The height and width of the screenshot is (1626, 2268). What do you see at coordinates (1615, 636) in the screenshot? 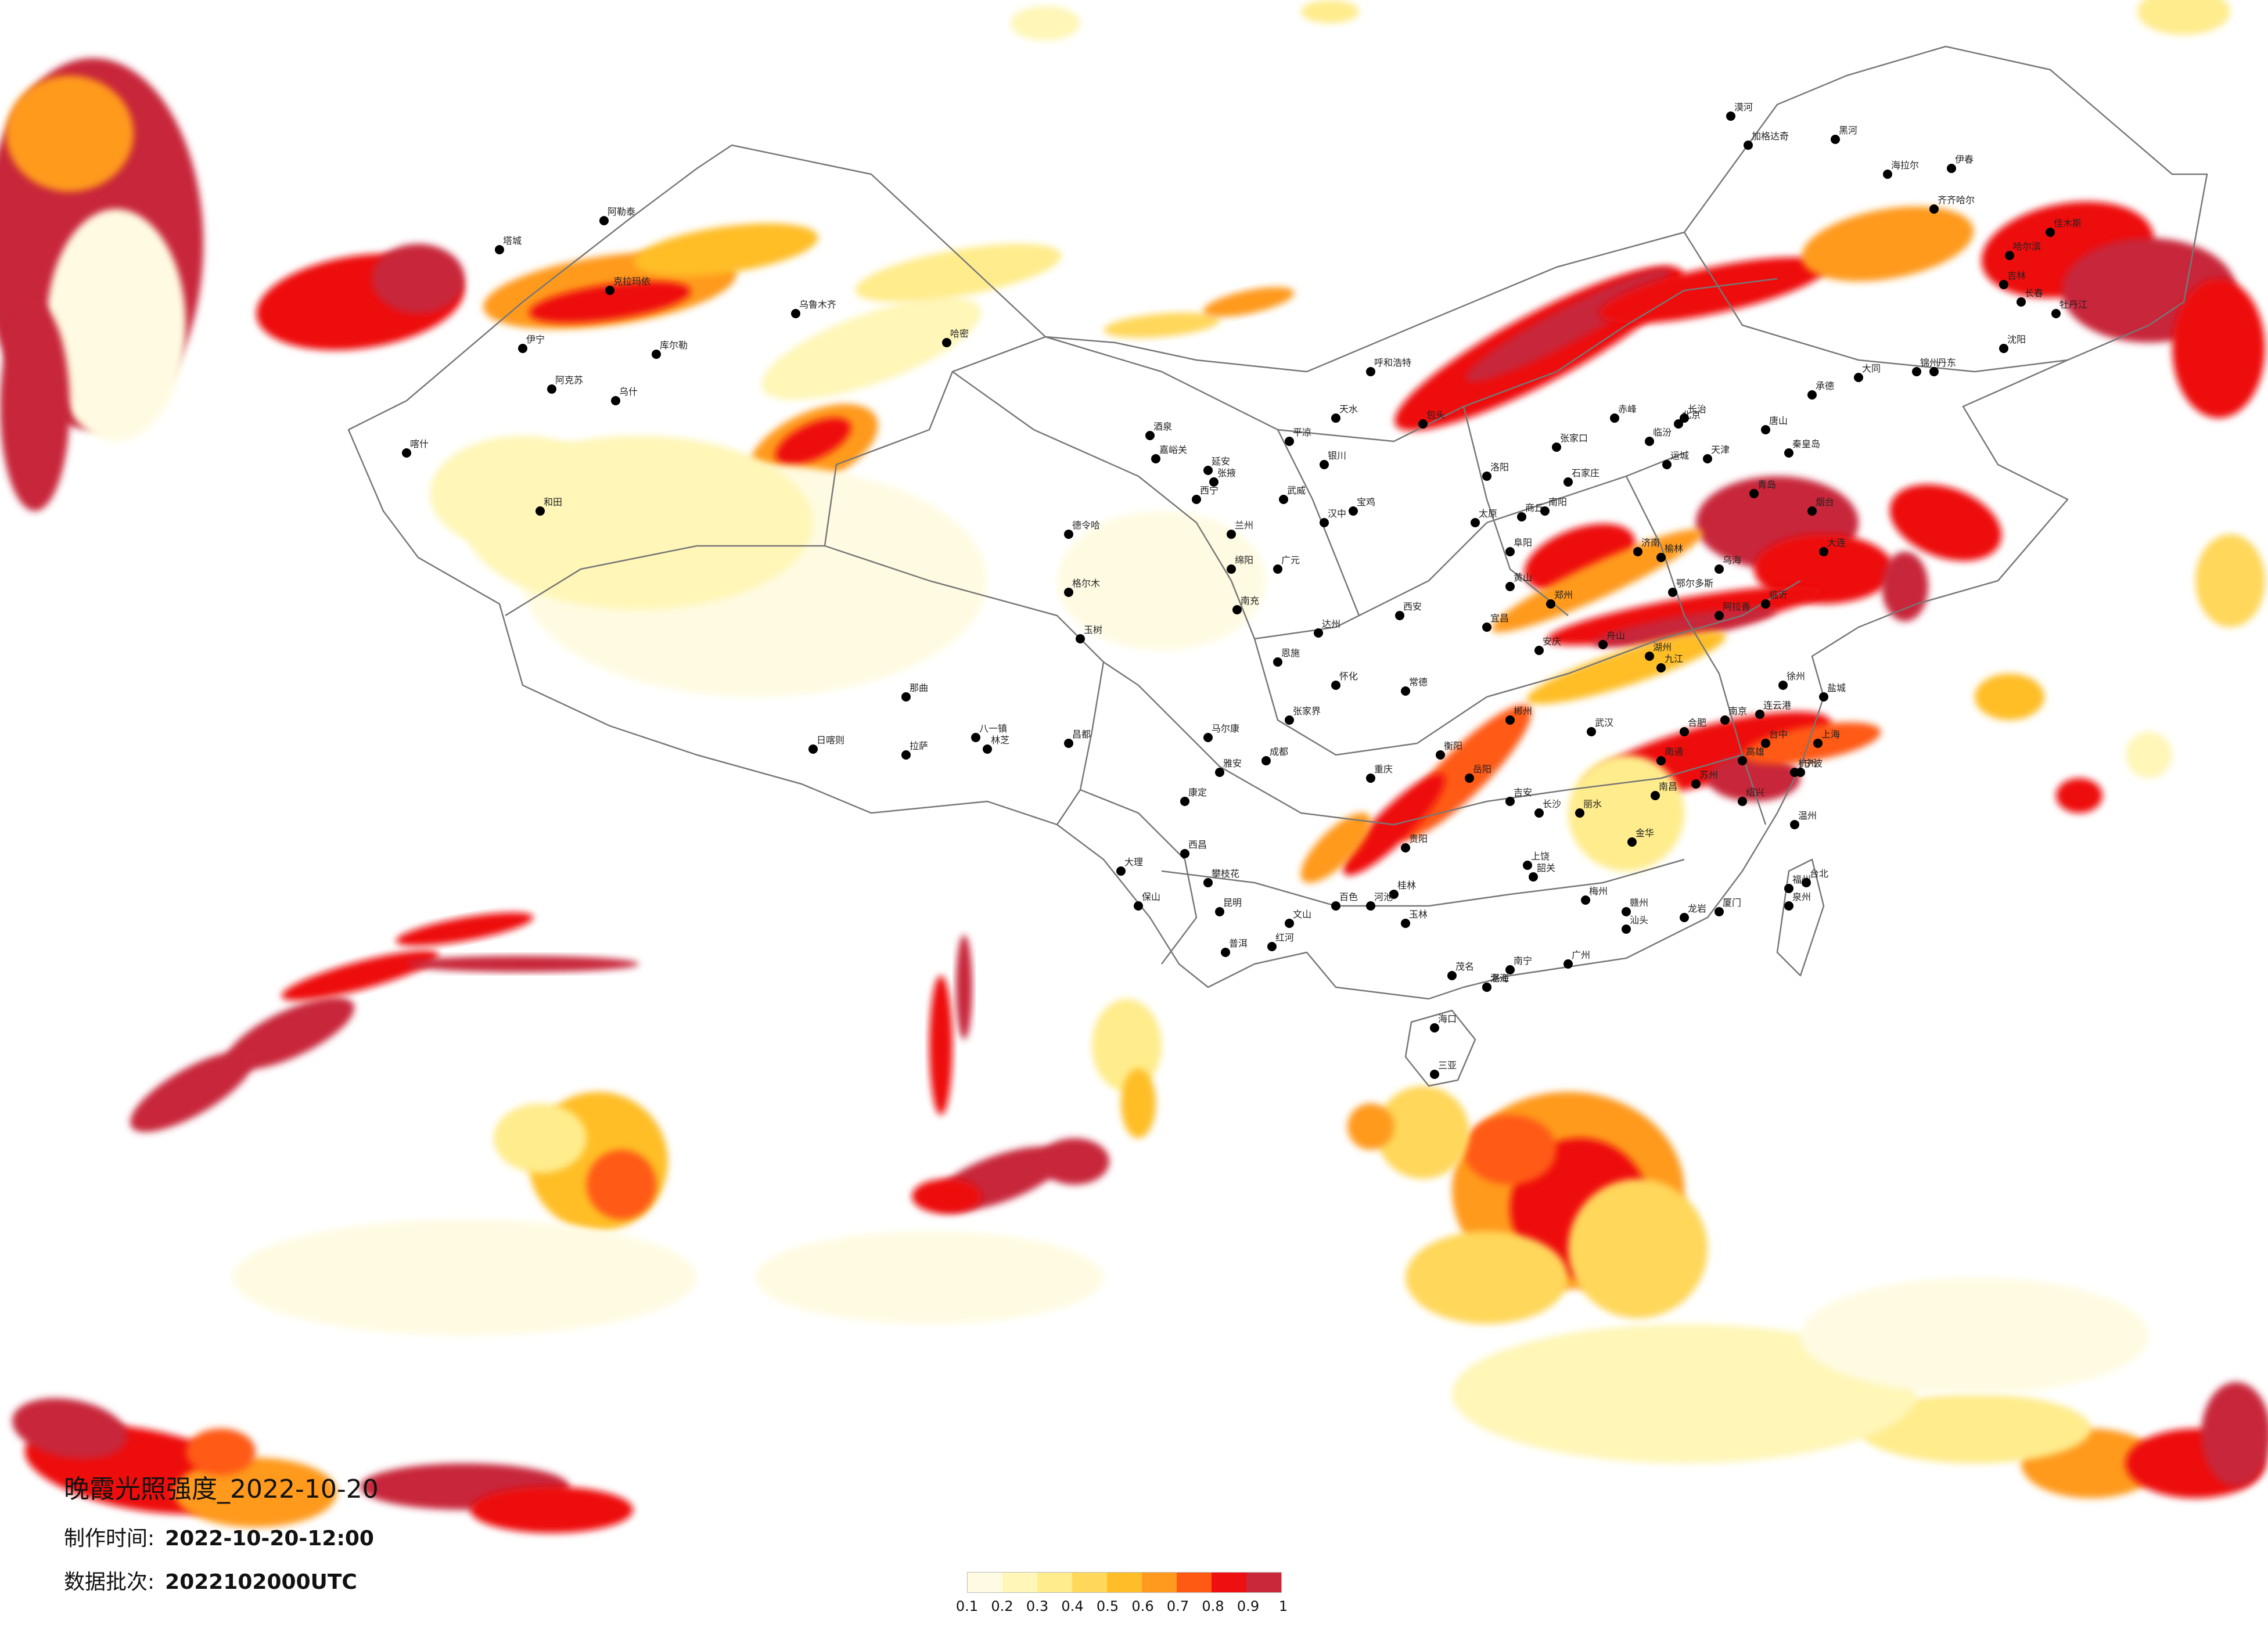
I see `city-label: 舟山` at bounding box center [1615, 636].